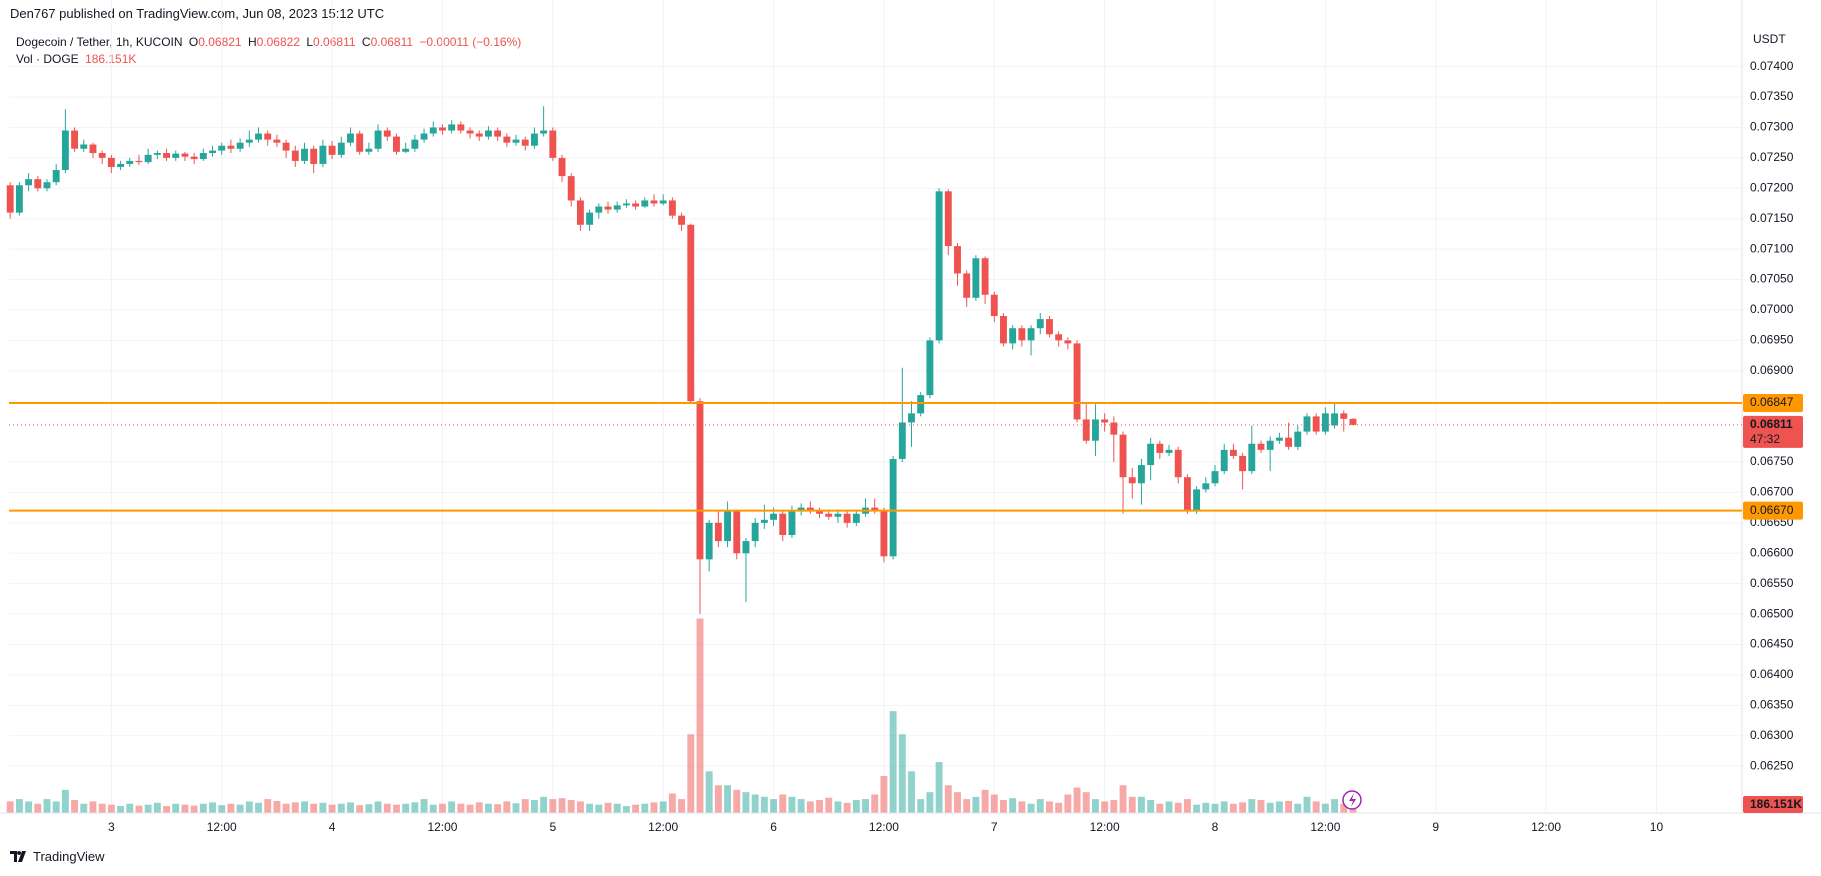  I want to click on event-icon-bolt, so click(1352, 800).